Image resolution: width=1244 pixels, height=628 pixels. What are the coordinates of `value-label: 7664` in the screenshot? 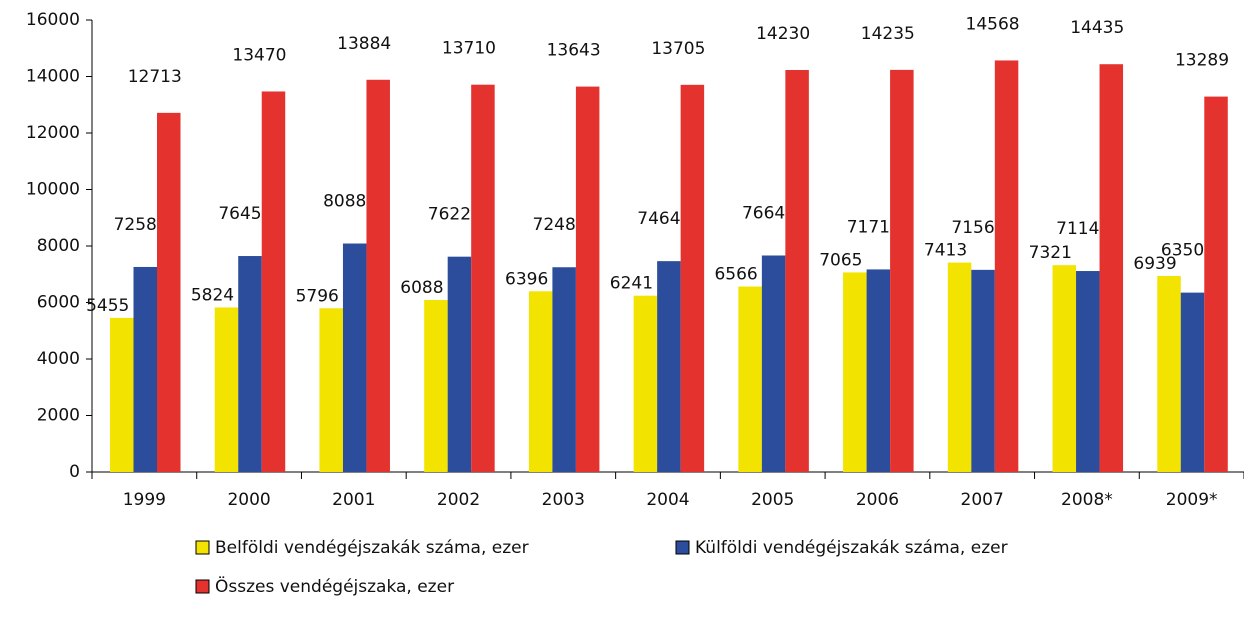 It's located at (763, 213).